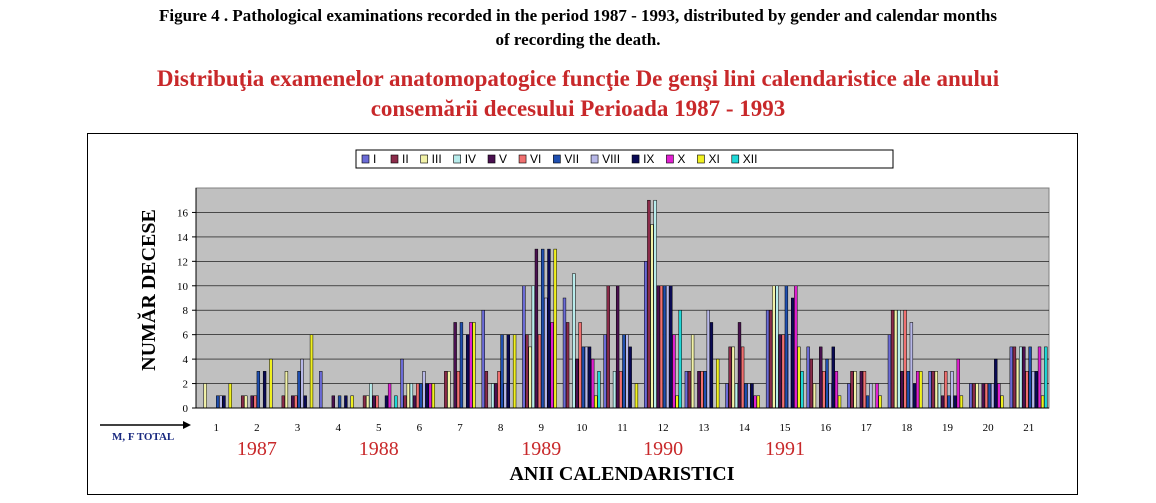  What do you see at coordinates (1039, 377) in the screenshot?
I see `bar-21-X` at bounding box center [1039, 377].